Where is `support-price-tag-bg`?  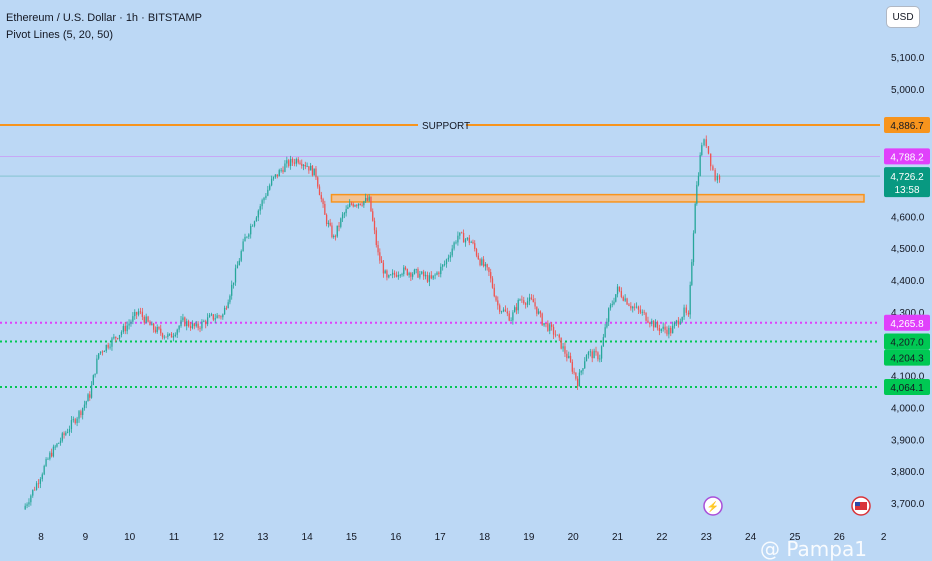 support-price-tag-bg is located at coordinates (907, 124).